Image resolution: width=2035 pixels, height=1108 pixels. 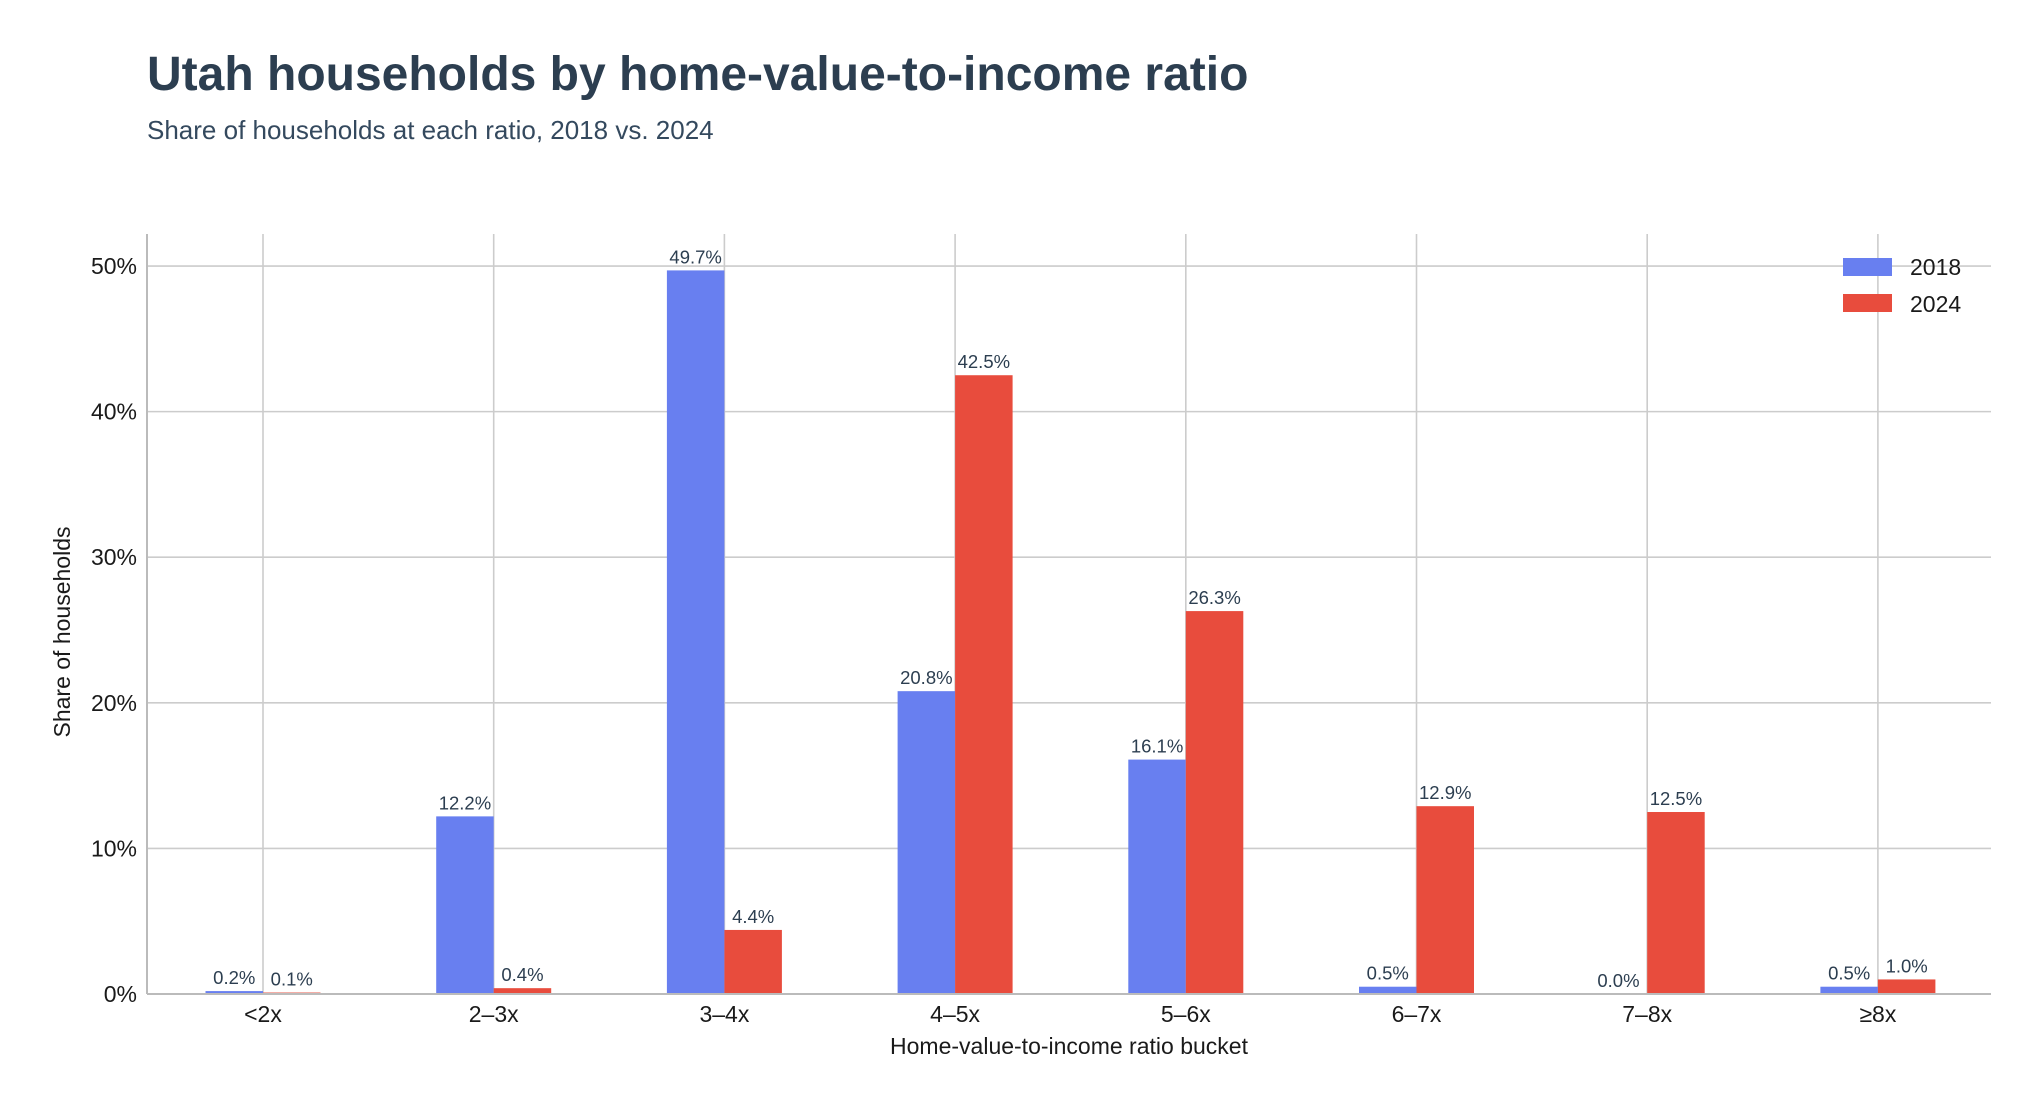 I want to click on data-label-2024: 42.5%, so click(x=984, y=361).